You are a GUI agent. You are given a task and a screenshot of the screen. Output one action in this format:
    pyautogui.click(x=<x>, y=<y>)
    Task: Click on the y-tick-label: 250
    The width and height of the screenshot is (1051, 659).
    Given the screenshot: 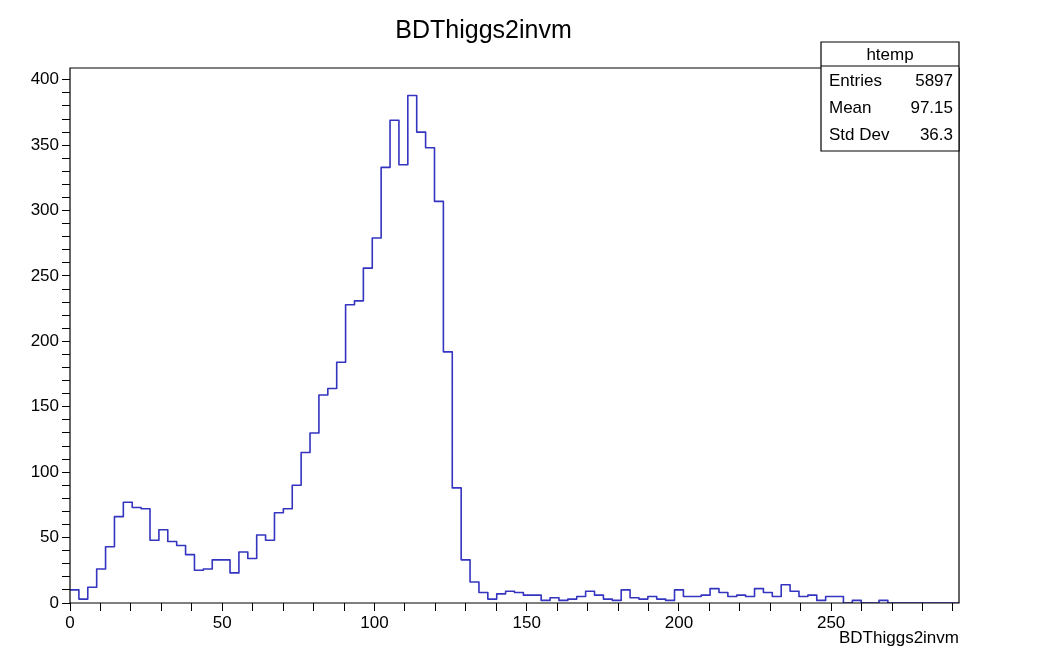 What is the action you would take?
    pyautogui.click(x=44, y=275)
    